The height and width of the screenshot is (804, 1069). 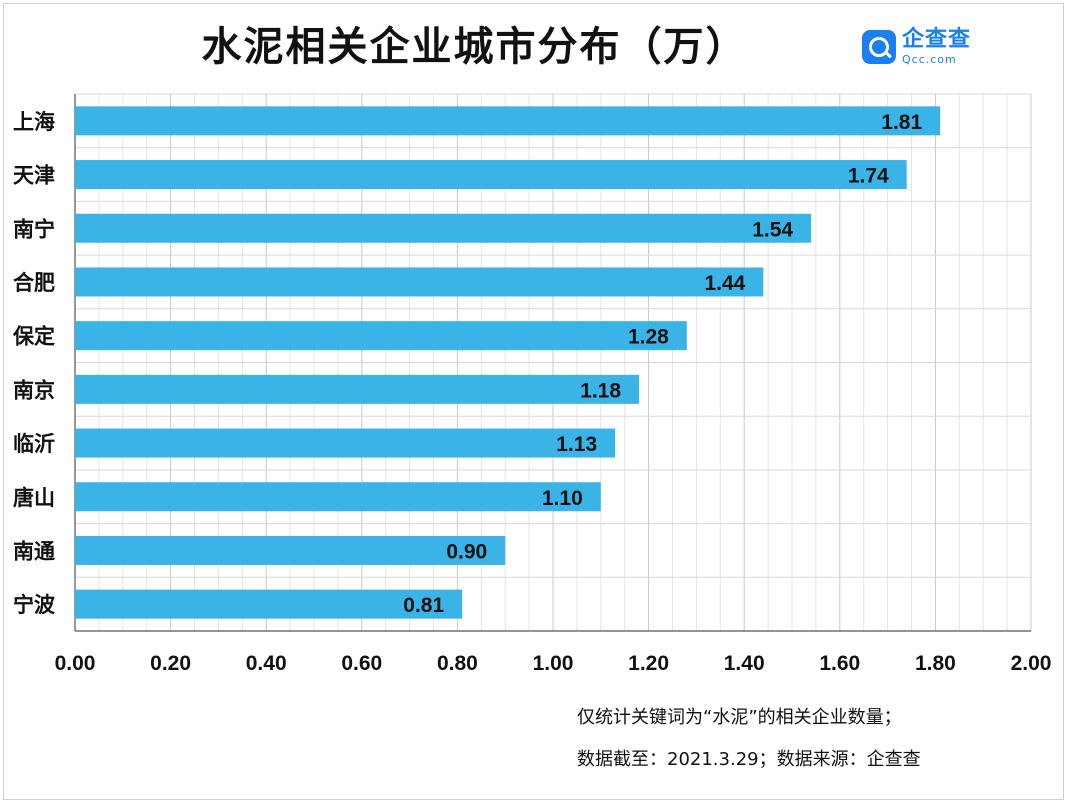 I want to click on value-label: 1.10, so click(x=562, y=498).